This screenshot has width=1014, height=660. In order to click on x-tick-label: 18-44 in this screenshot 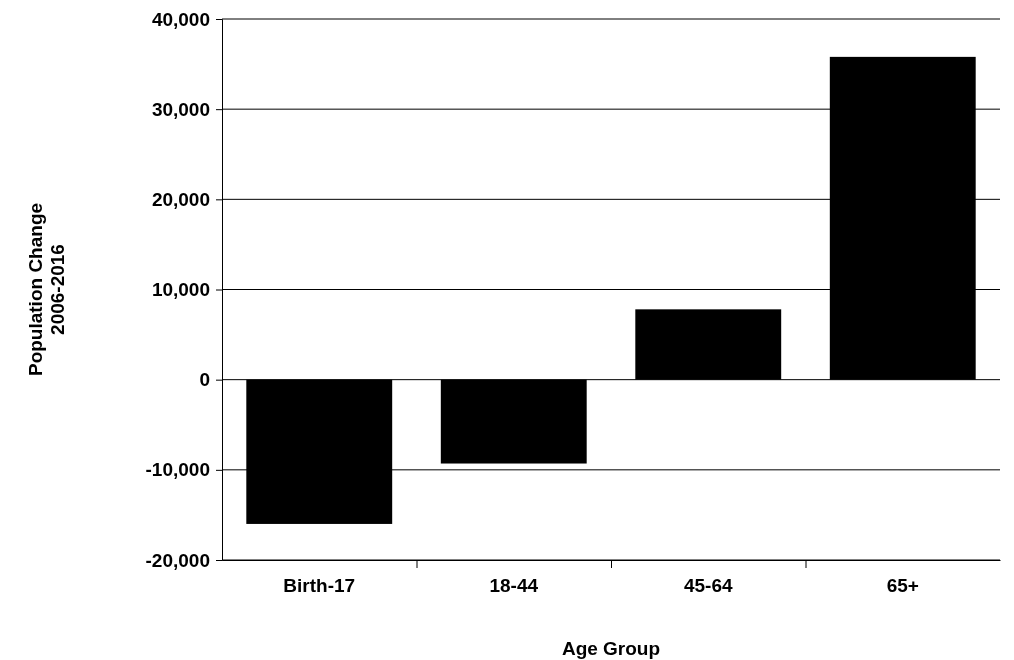, I will do `click(514, 585)`.